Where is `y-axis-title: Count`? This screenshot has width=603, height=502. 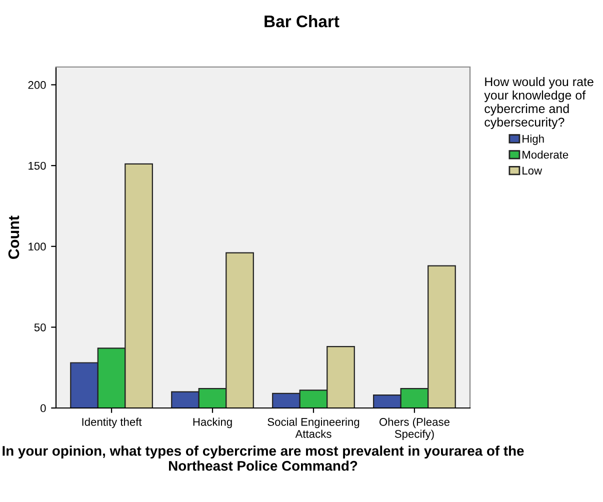
y-axis-title: Count is located at coordinates (14, 237).